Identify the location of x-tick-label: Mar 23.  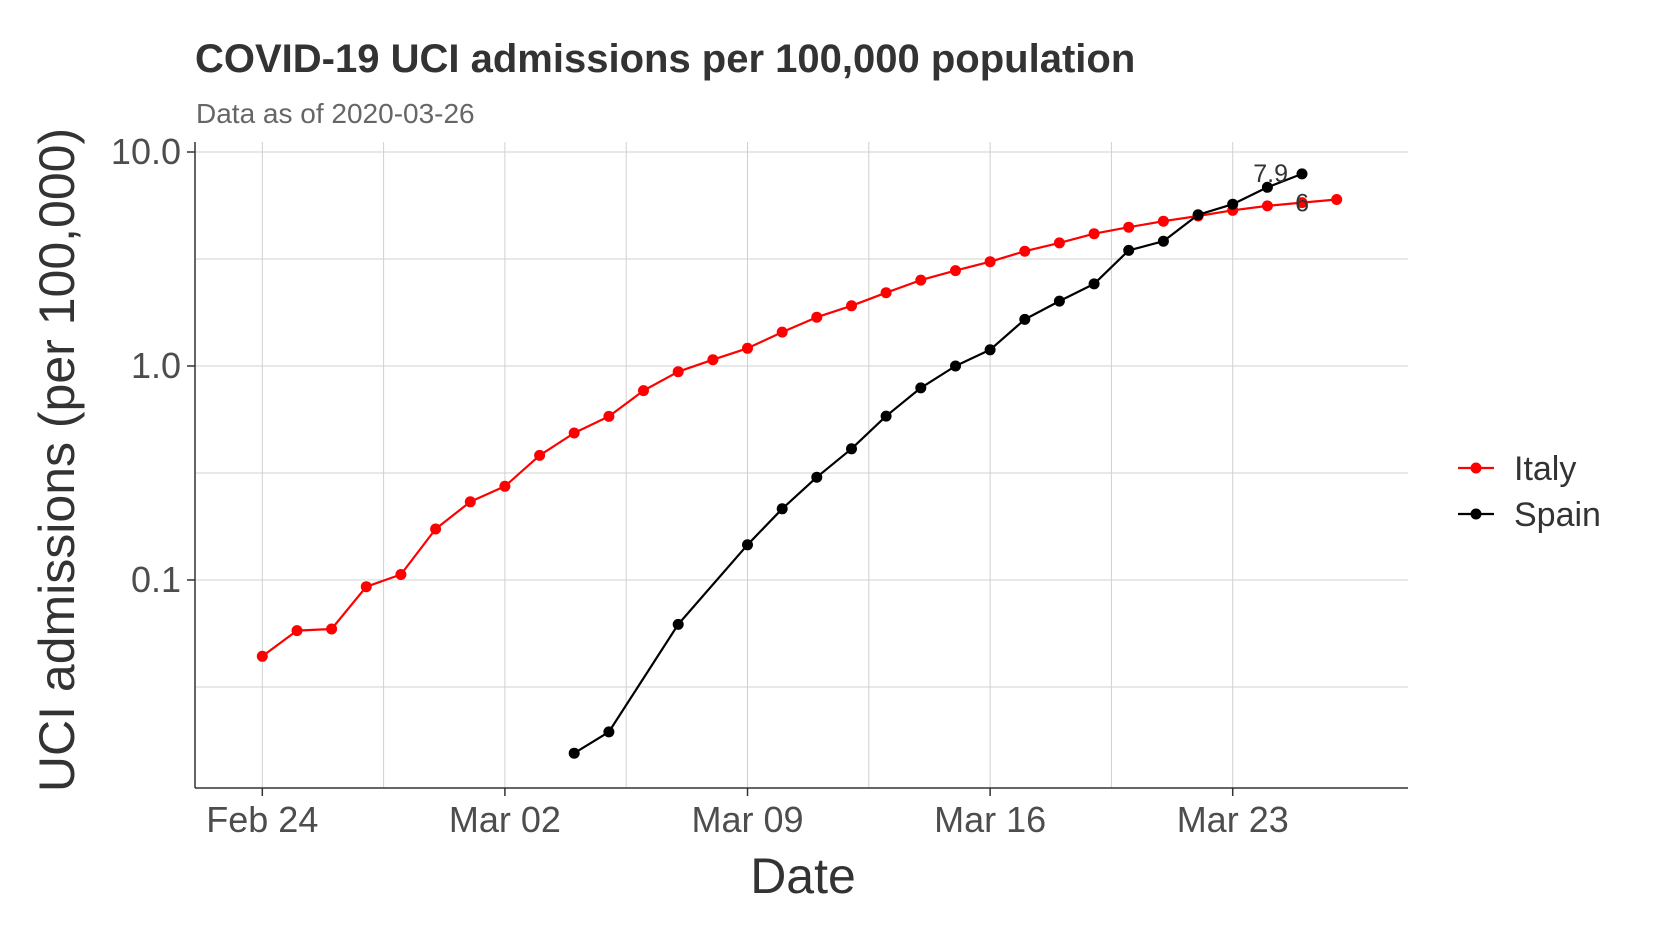
(1233, 819).